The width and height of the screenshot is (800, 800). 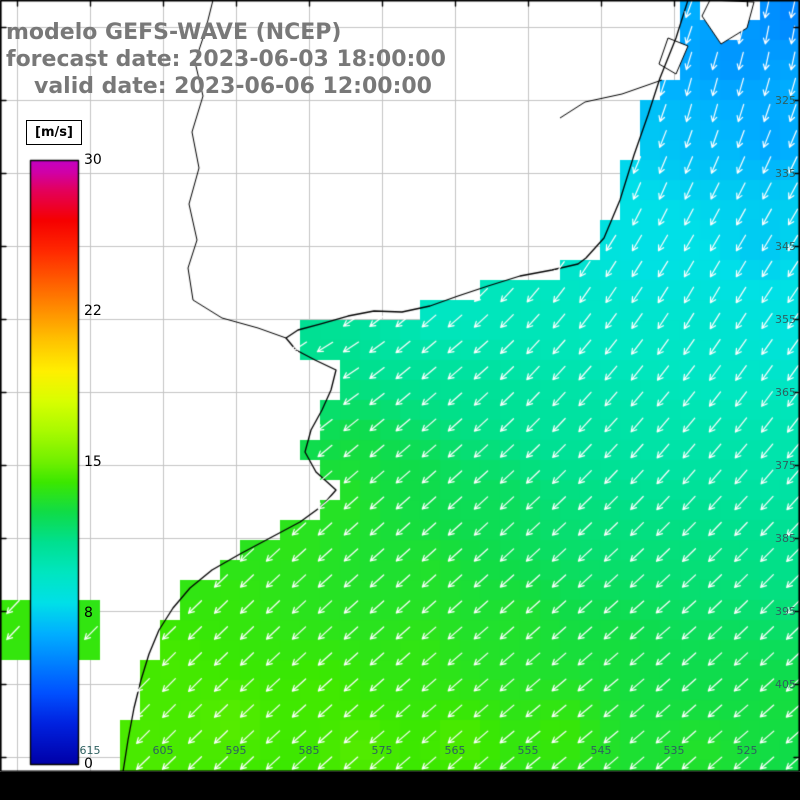 What do you see at coordinates (163, 750) in the screenshot?
I see `longitude-label: 605` at bounding box center [163, 750].